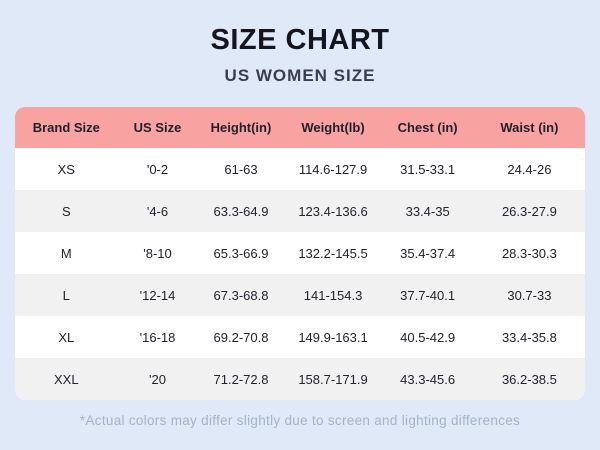  I want to click on table-cell: 65.3-66.9, so click(241, 253).